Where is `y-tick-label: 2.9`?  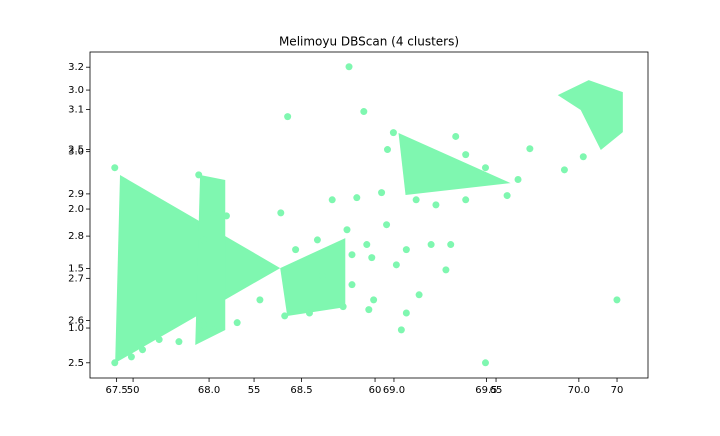
y-tick-label: 2.9 is located at coordinates (76, 194).